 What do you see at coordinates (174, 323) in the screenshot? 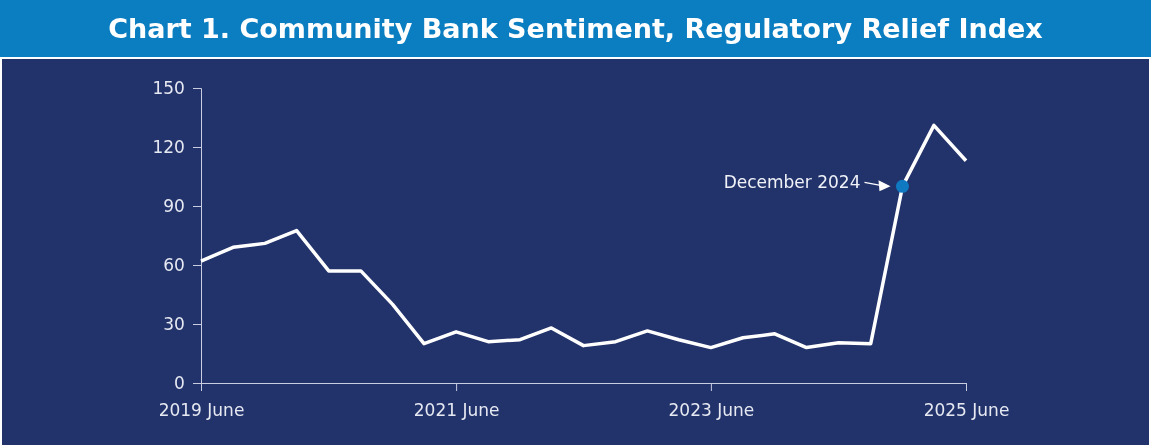
I see `y-tick-label: 30` at bounding box center [174, 323].